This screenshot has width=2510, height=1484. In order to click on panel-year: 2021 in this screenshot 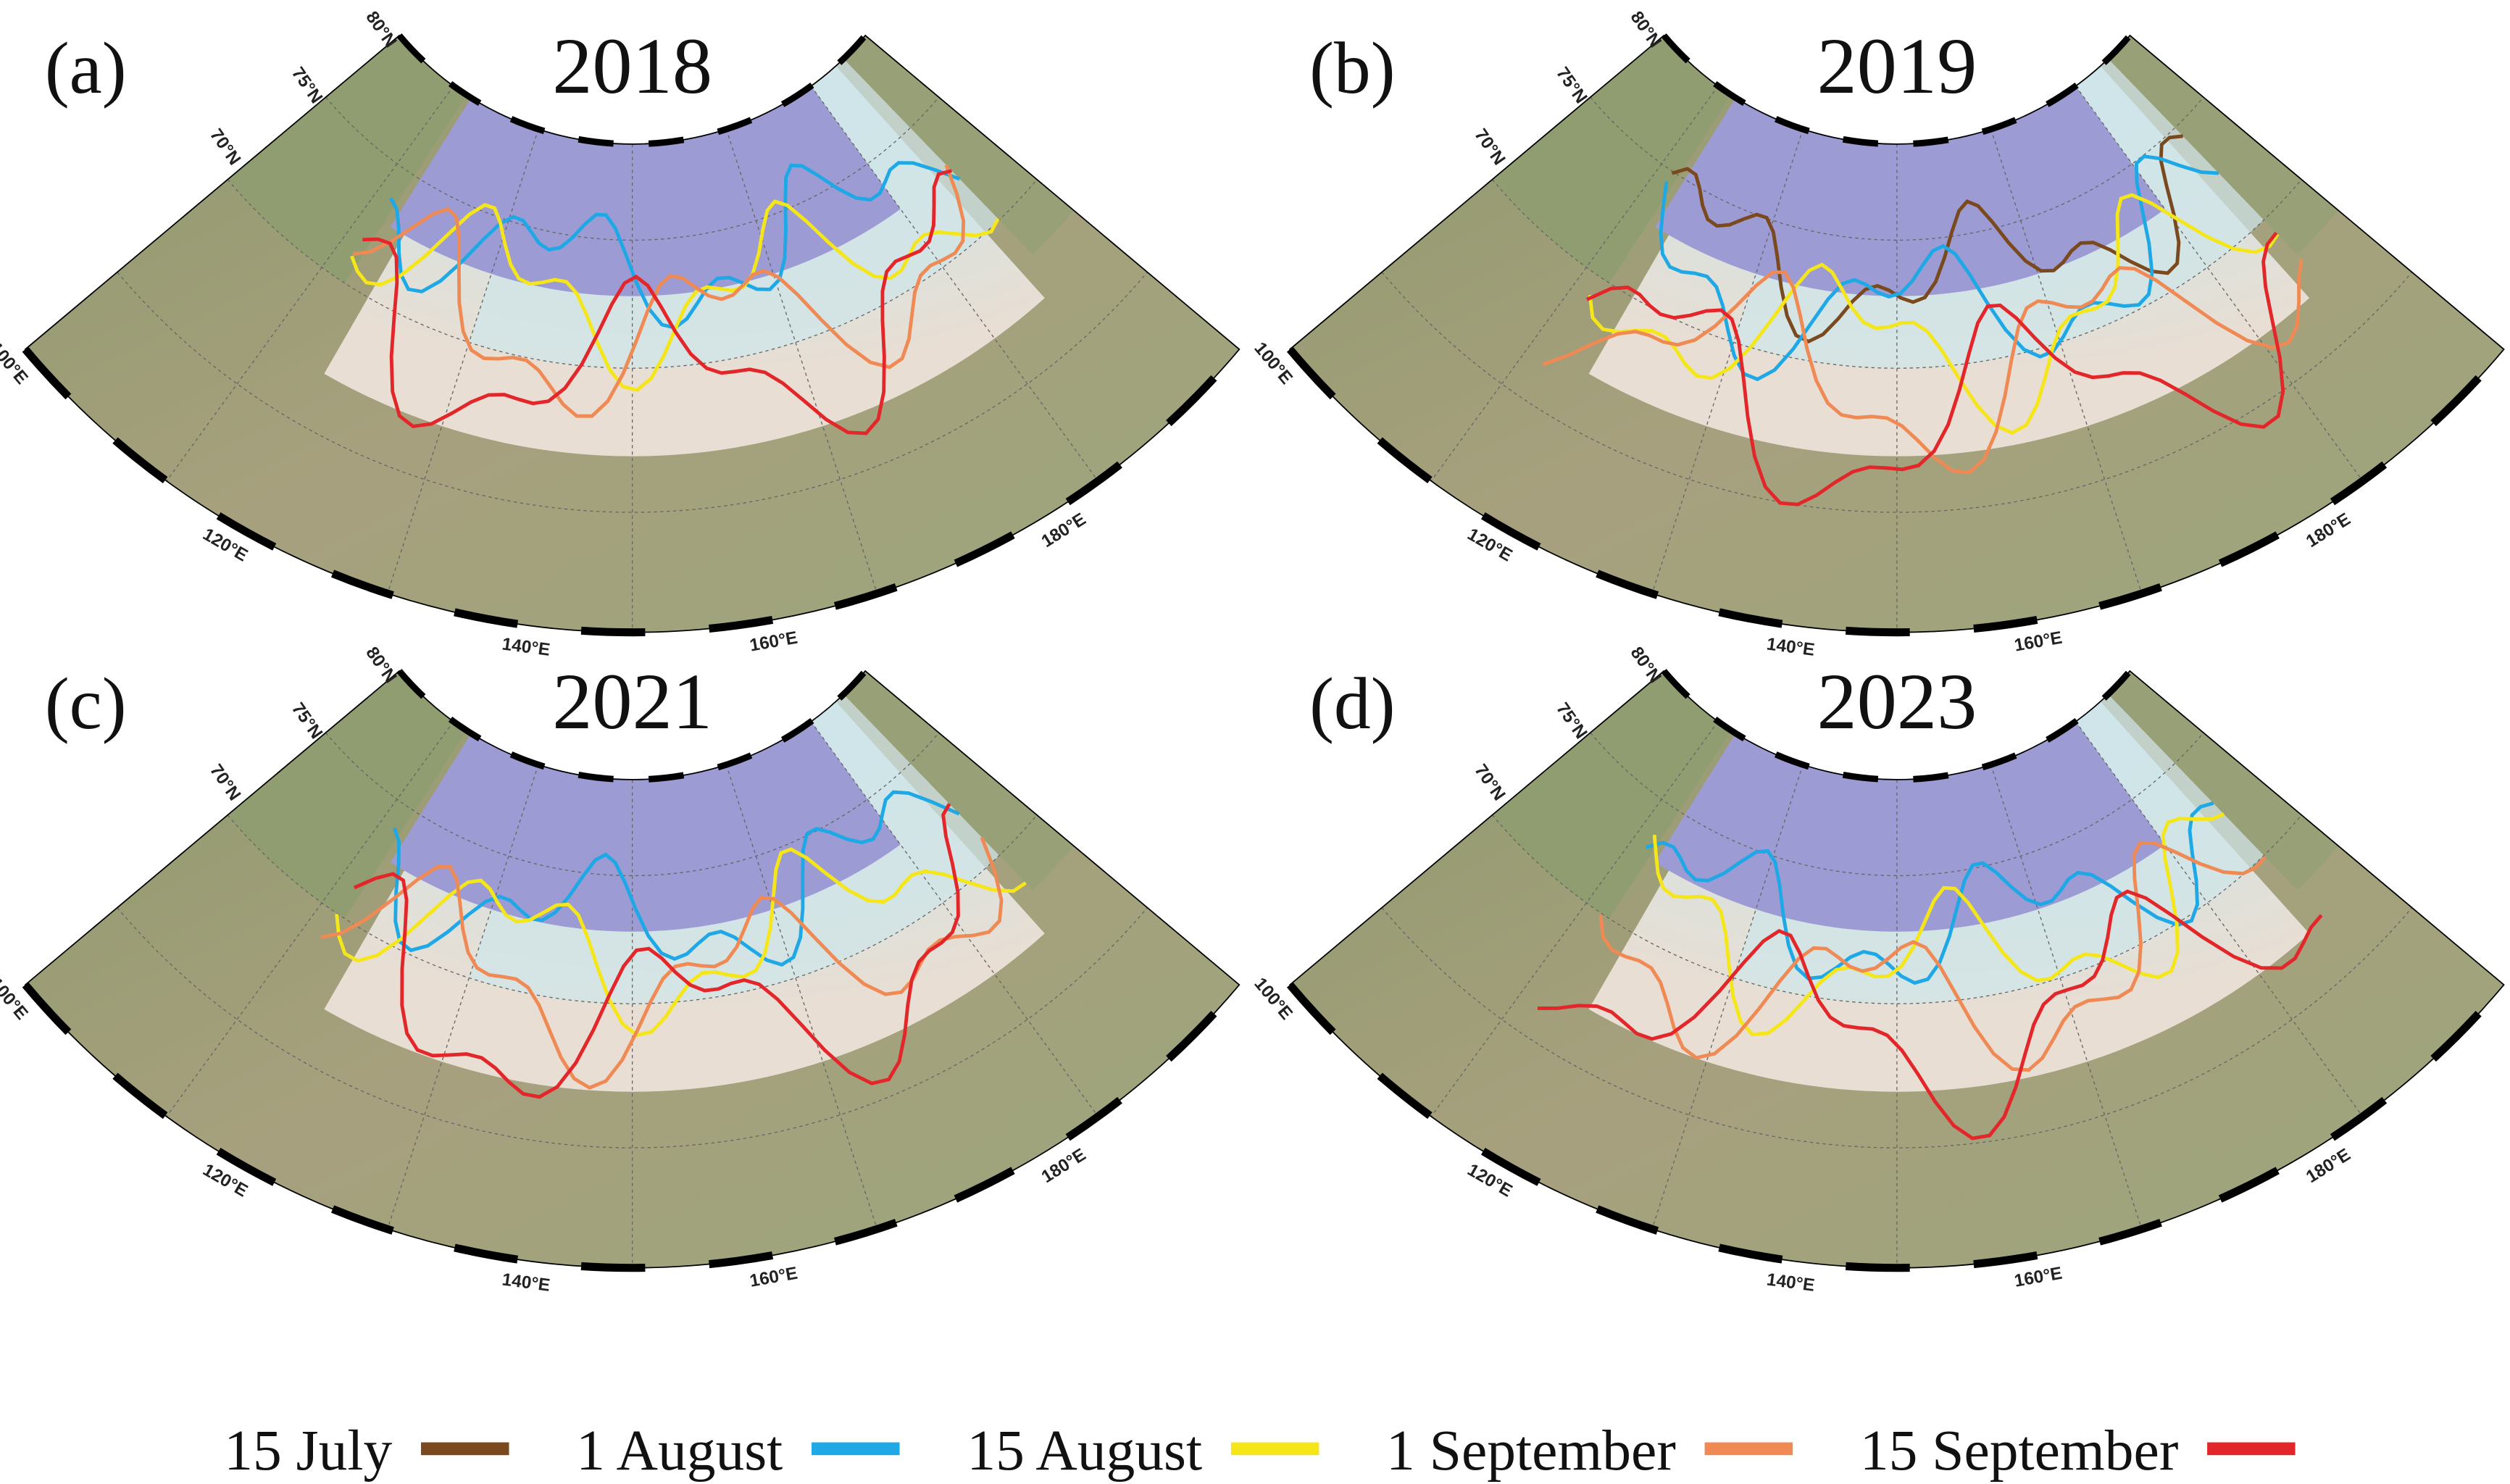, I will do `click(632, 701)`.